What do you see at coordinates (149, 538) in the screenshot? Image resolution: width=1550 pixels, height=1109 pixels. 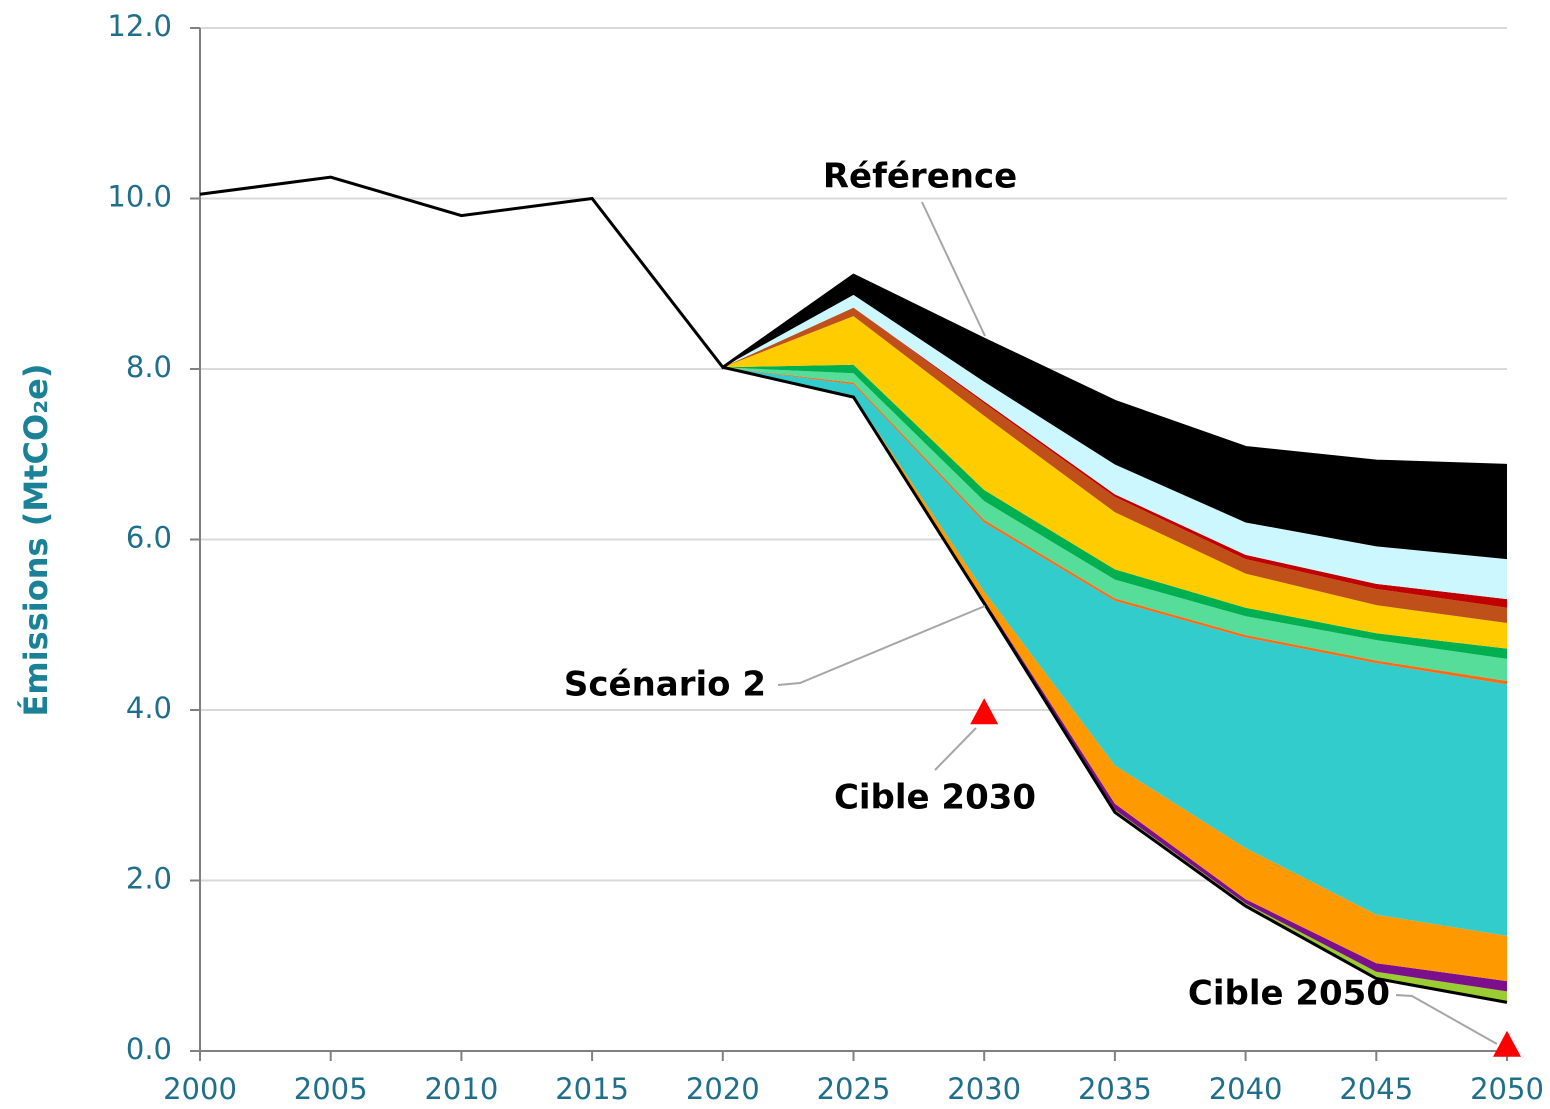 I see `y-tick-label: 6.0` at bounding box center [149, 538].